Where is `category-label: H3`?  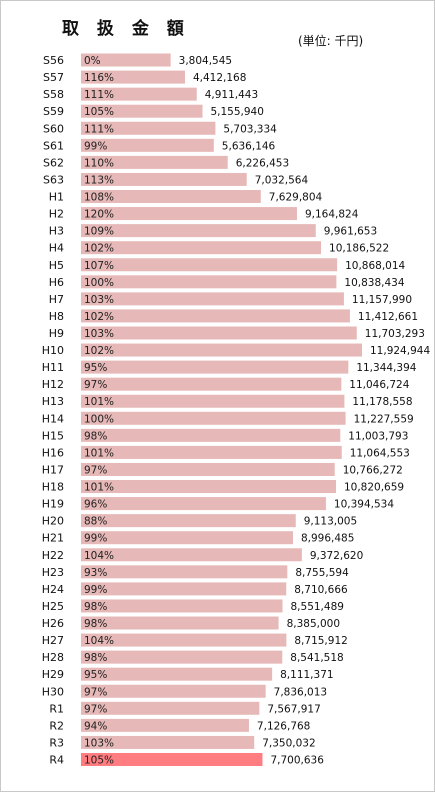 category-label: H3 is located at coordinates (56, 231).